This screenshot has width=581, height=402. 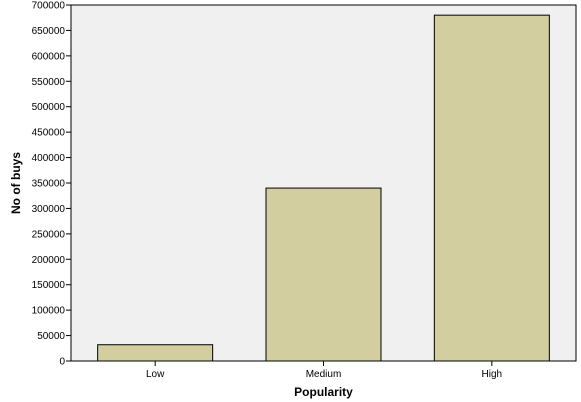 I want to click on x-axis-title: Popularity, so click(x=323, y=392).